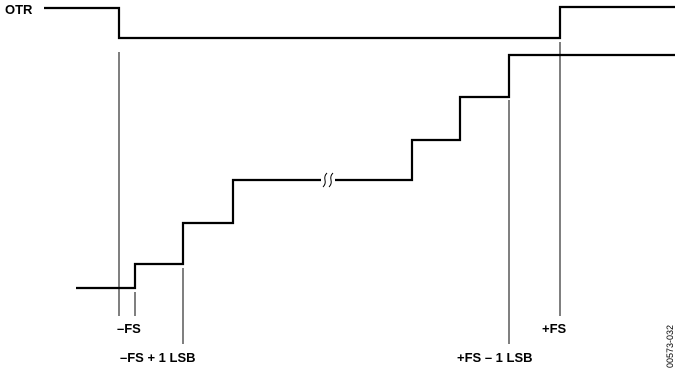  What do you see at coordinates (495, 357) in the screenshot?
I see `pos-fs-minus-lsb-label: +FS – 1 LSB` at bounding box center [495, 357].